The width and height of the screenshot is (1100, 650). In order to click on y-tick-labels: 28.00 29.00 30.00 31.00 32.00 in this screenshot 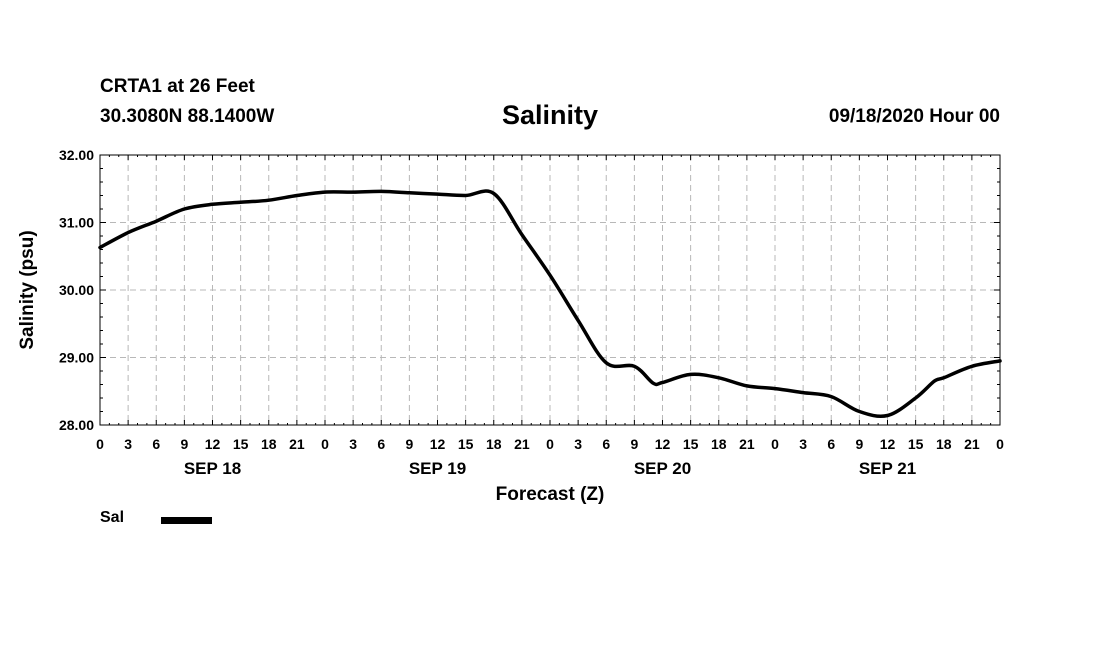, I will do `click(76, 290)`.